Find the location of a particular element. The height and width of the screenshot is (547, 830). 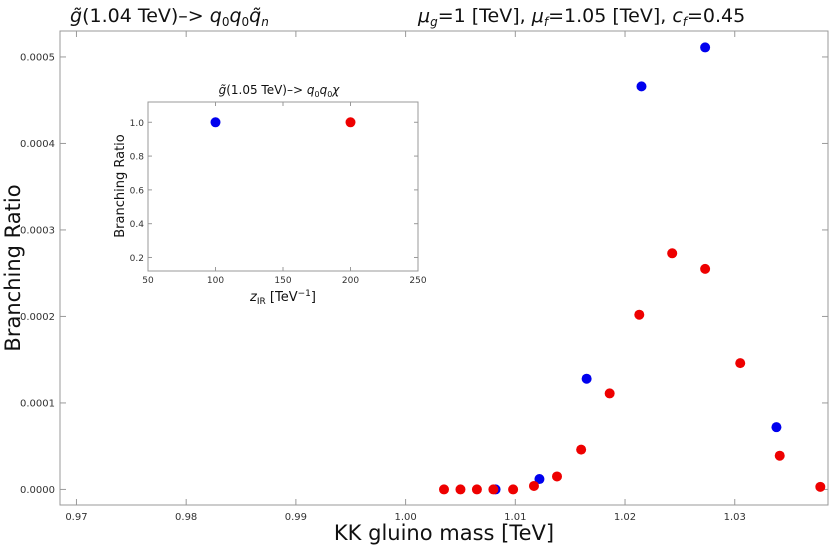

main-x-tick-label: 0.97 is located at coordinates (76, 517).